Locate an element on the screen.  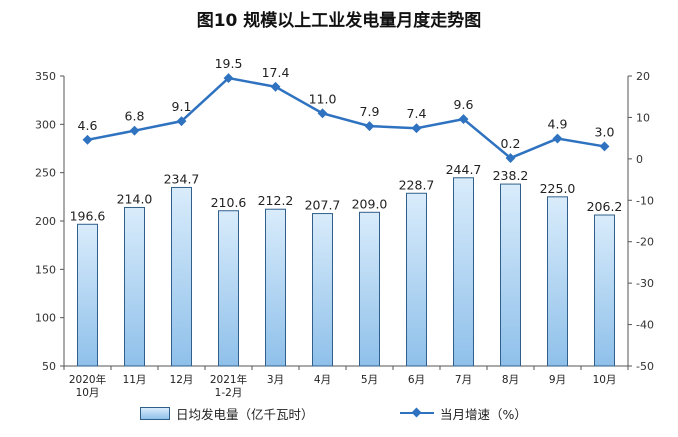
x-tick-label: 9月 is located at coordinates (557, 380).